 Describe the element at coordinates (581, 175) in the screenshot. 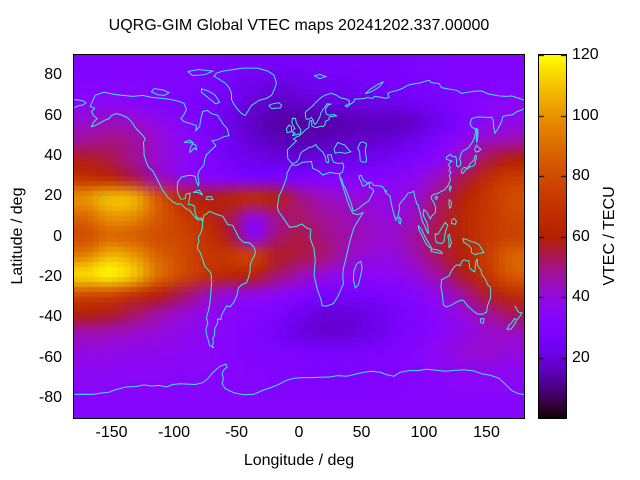

I see `colorbar-tick-label-80: 80` at that location.